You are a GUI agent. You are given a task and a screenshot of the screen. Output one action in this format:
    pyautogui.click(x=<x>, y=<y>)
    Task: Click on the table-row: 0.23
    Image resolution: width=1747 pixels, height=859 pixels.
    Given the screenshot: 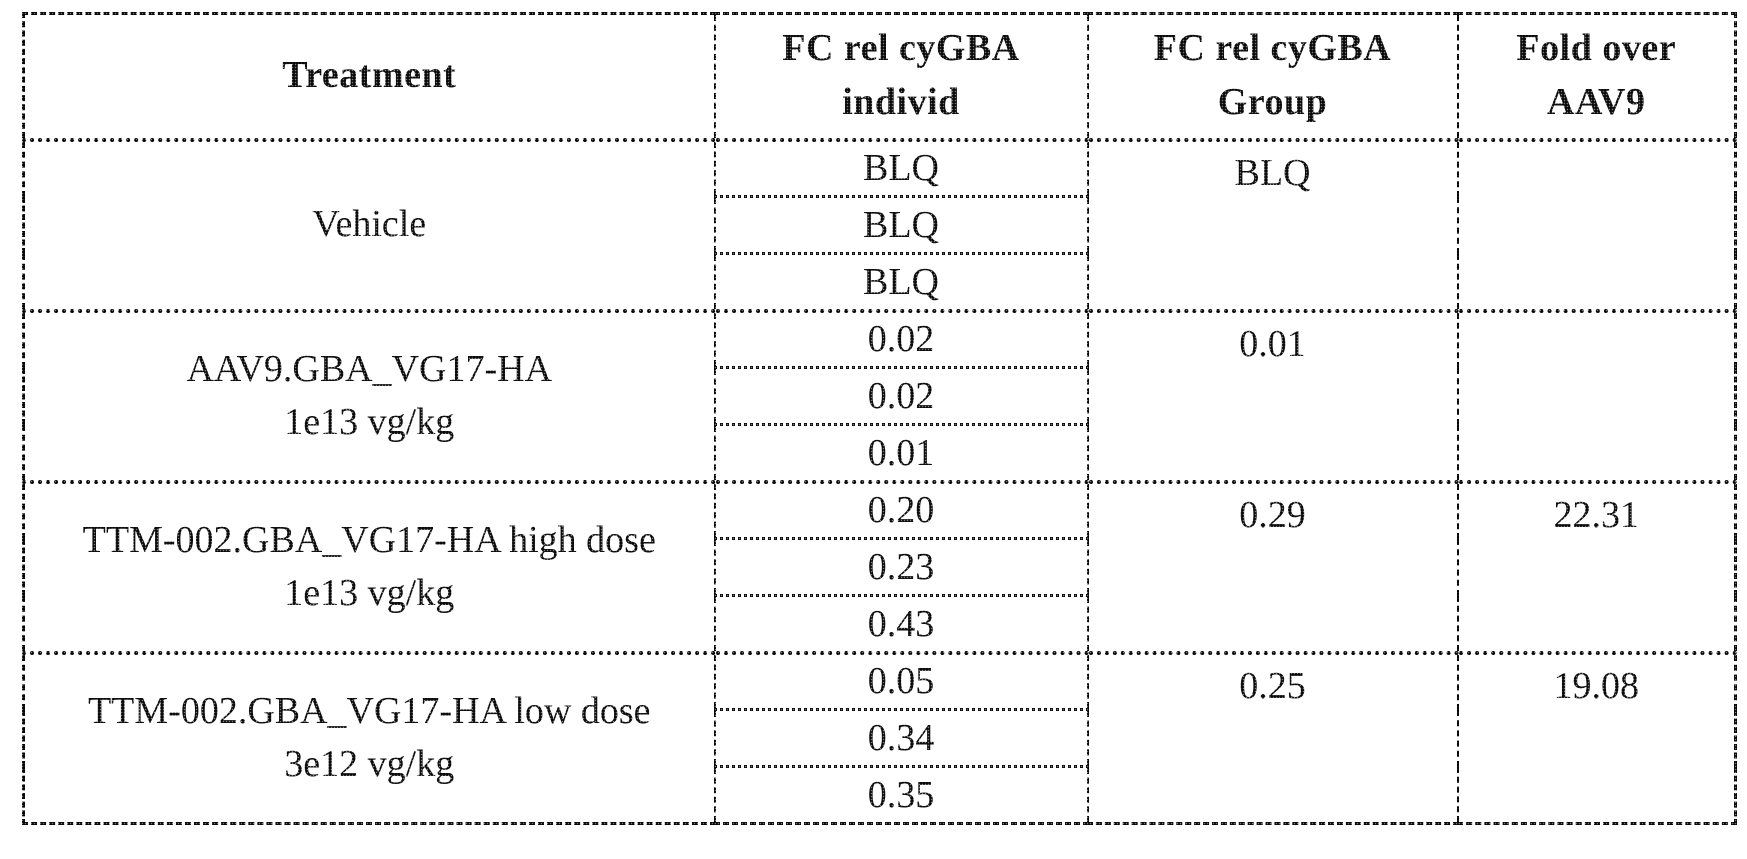 What is the action you would take?
    pyautogui.click(x=880, y=566)
    